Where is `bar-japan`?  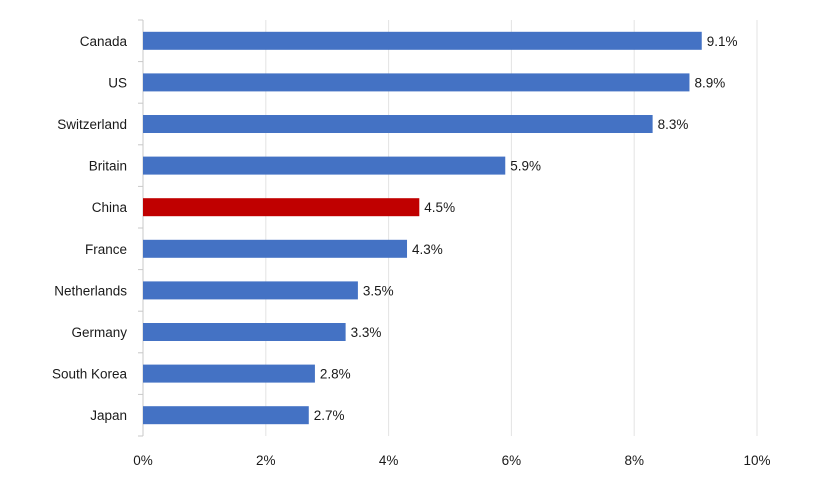
bar-japan is located at coordinates (226, 415).